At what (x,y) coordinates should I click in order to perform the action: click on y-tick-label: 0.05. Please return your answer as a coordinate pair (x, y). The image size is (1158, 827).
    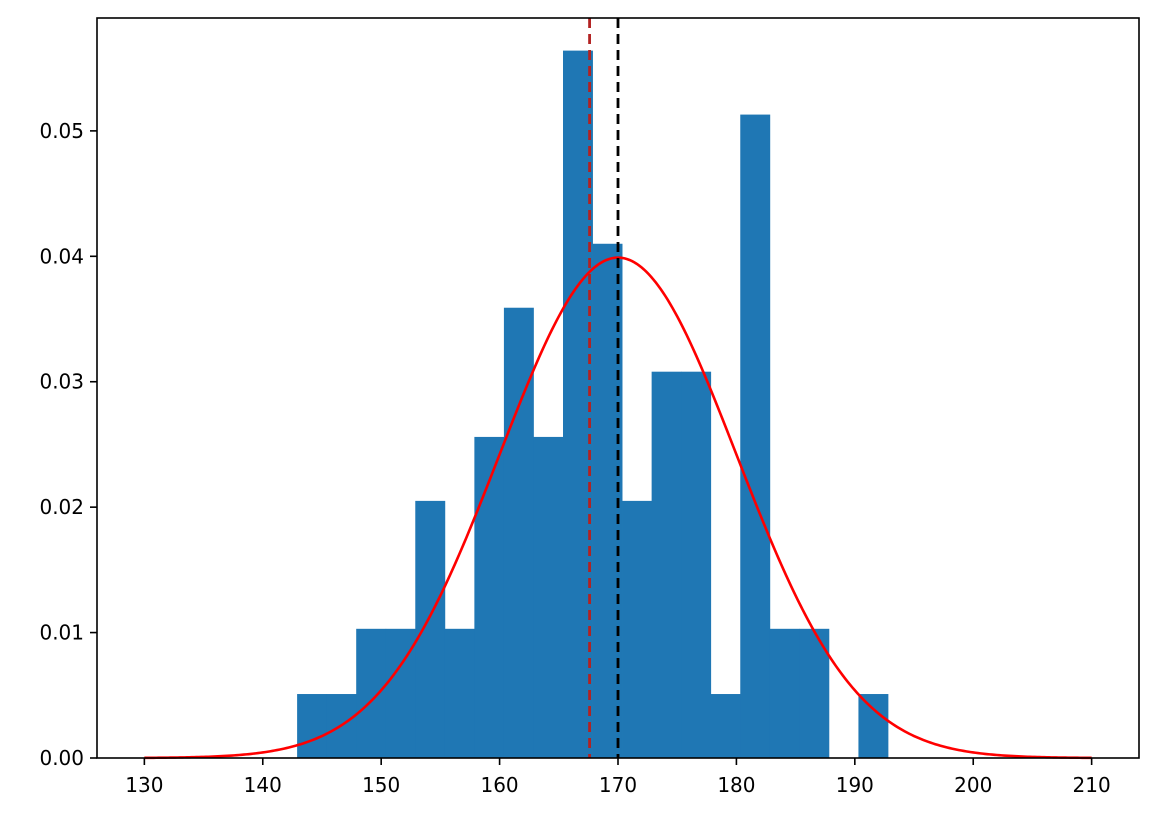
    Looking at the image, I should click on (61, 131).